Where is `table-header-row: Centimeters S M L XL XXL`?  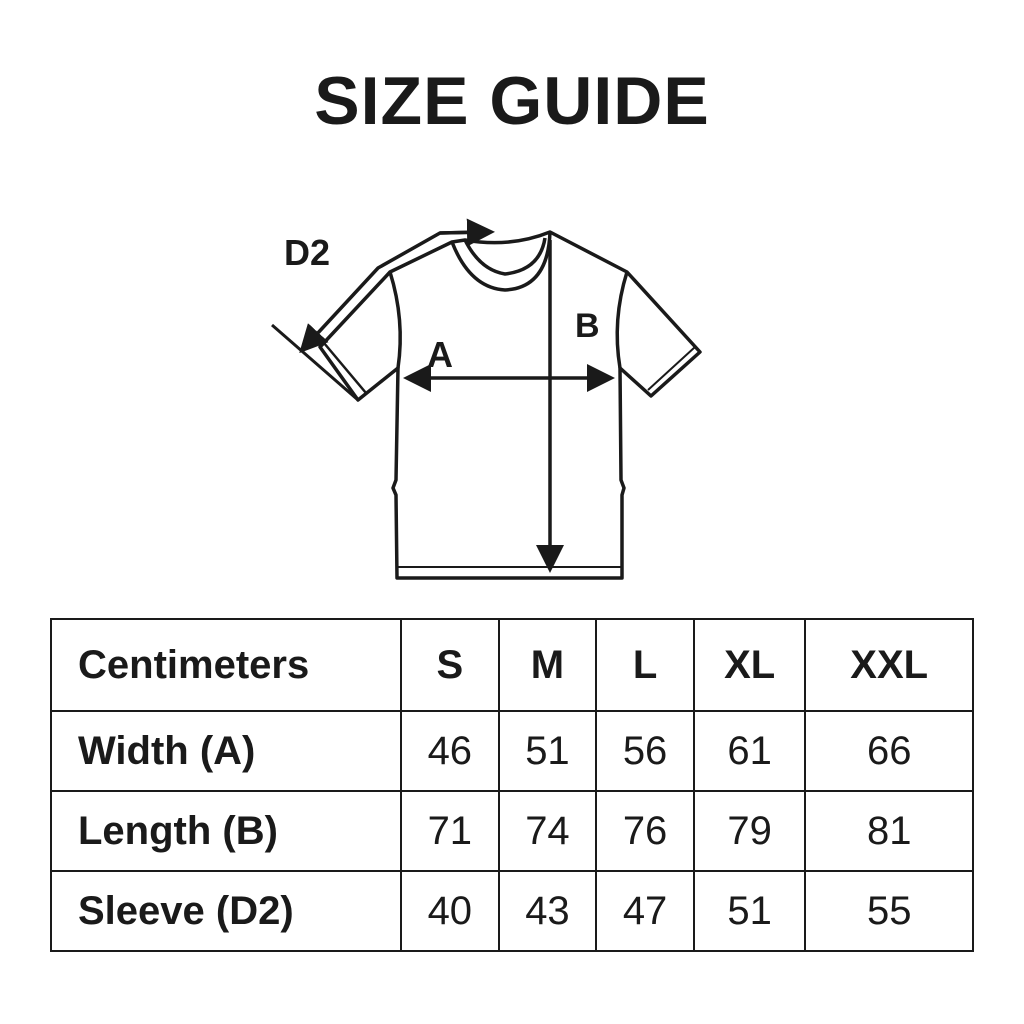
table-header-row: Centimeters S M L XL XXL is located at coordinates (512, 665).